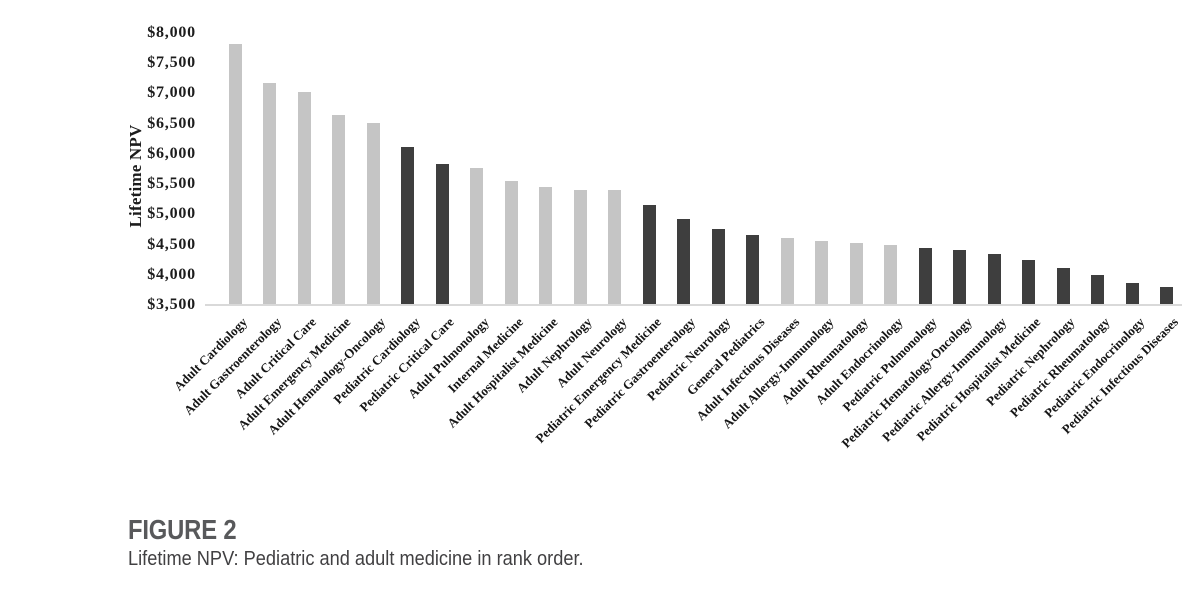 The width and height of the screenshot is (1200, 589). Describe the element at coordinates (683, 261) in the screenshot. I see `bar-pediatric-gastroenterology` at that location.